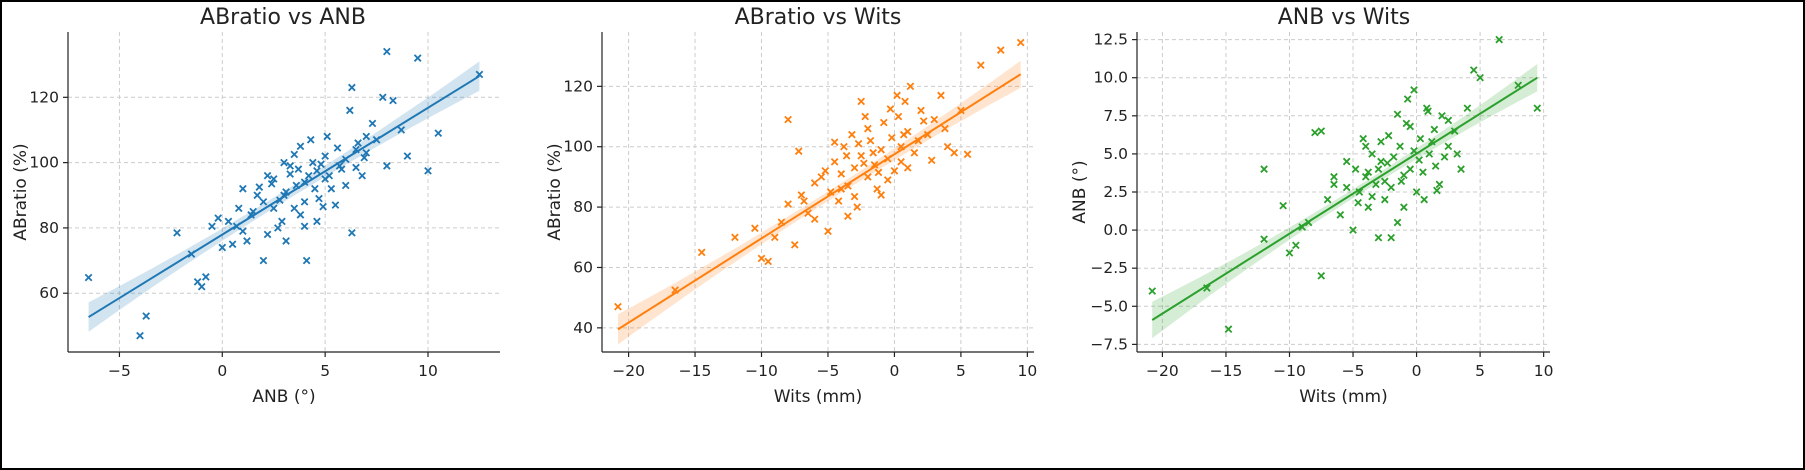  I want to click on x-axis-label: ANB (°), so click(283, 397).